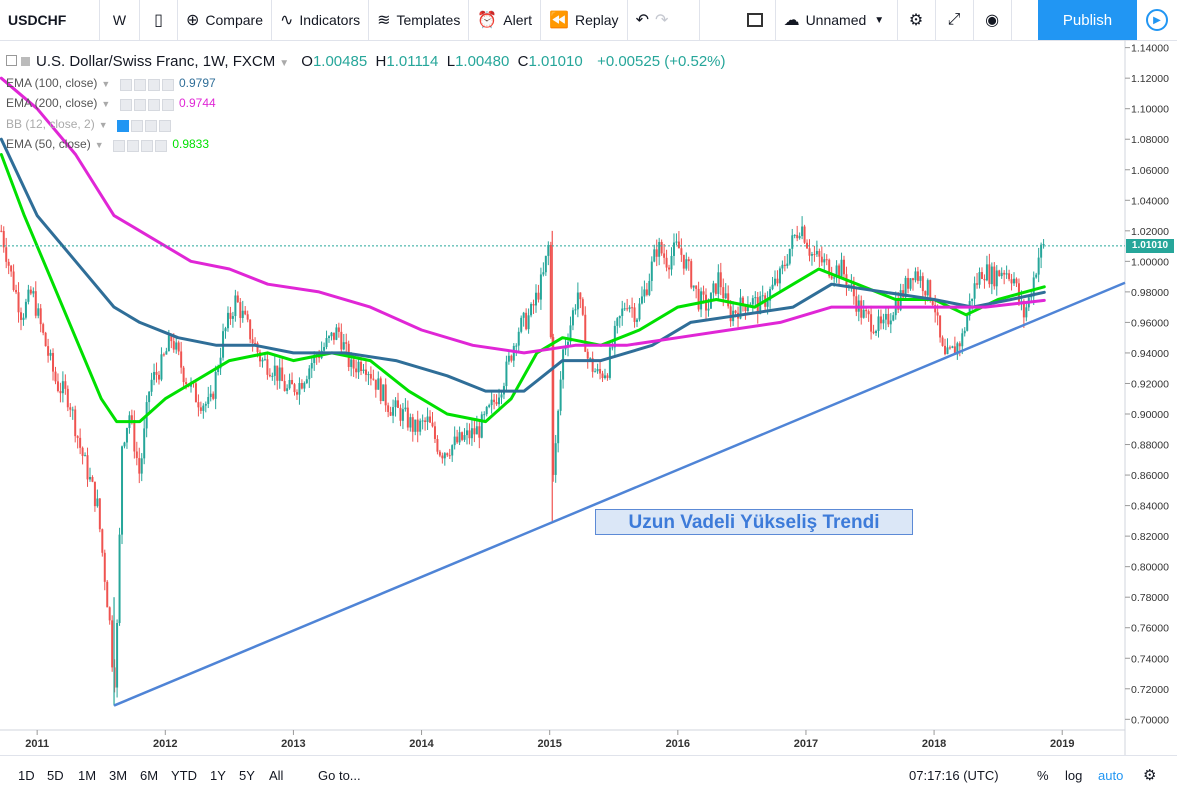 The width and height of the screenshot is (1177, 795). Describe the element at coordinates (184, 775) in the screenshot. I see `range-ytd: YTD` at that location.